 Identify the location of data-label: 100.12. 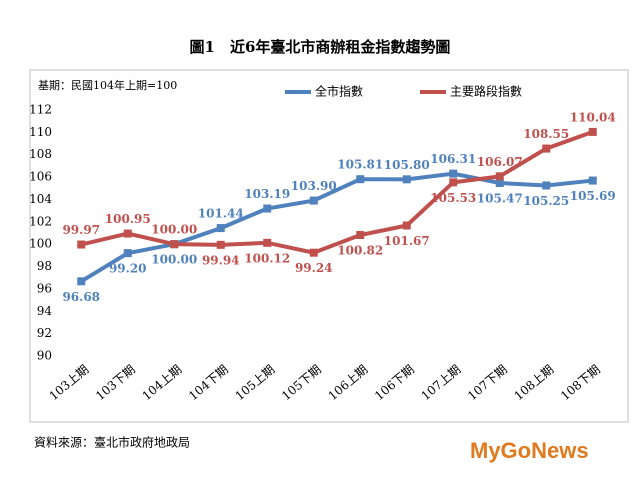
(267, 258).